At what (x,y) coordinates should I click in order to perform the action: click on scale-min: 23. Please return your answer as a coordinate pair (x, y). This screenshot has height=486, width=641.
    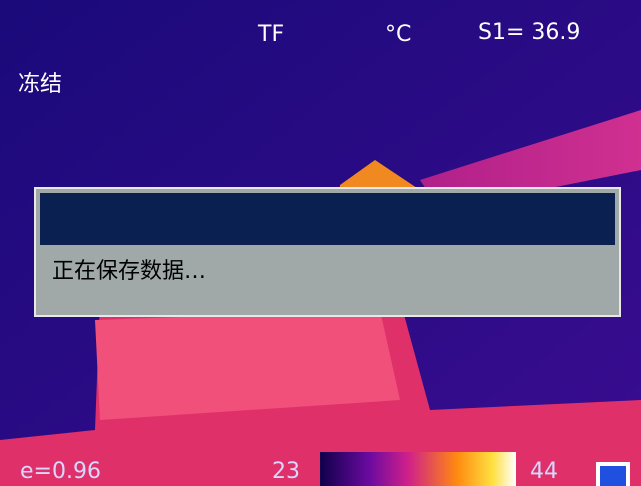
    Looking at the image, I should click on (286, 471).